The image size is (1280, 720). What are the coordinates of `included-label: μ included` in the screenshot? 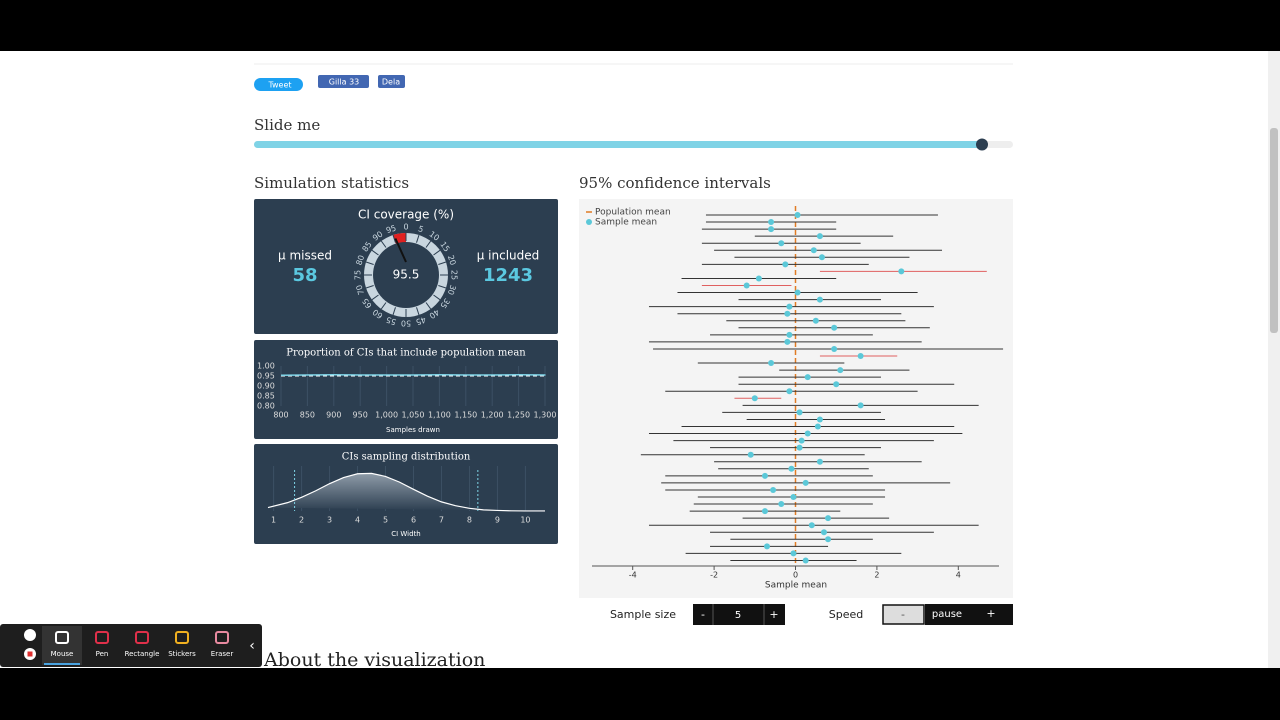 It's located at (508, 256).